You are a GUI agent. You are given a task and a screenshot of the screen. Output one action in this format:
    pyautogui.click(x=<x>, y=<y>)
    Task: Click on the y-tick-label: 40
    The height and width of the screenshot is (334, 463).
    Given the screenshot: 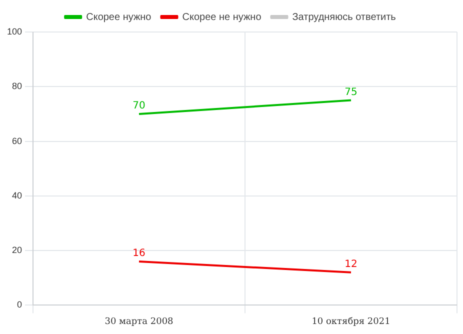 What is the action you would take?
    pyautogui.click(x=17, y=195)
    